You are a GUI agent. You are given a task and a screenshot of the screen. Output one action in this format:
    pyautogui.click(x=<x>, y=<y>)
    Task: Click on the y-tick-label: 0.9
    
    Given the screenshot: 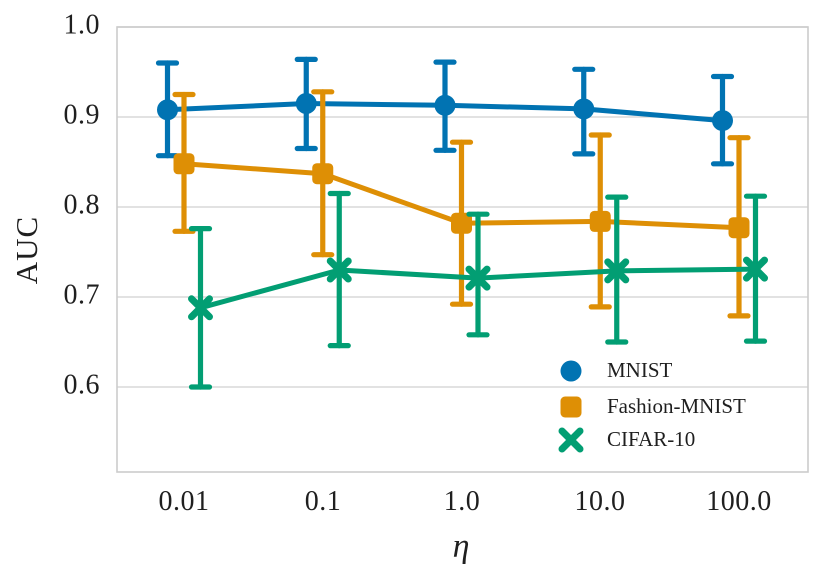 What is the action you would take?
    pyautogui.click(x=81, y=115)
    